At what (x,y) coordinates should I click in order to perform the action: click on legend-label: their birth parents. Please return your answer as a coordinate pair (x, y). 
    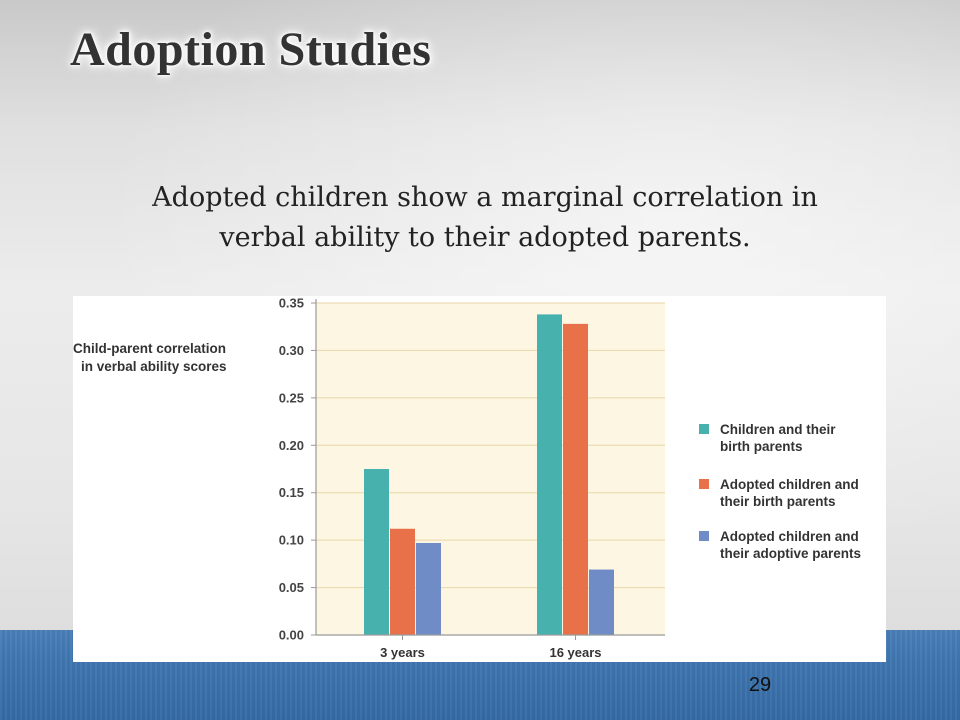
    Looking at the image, I should click on (778, 501).